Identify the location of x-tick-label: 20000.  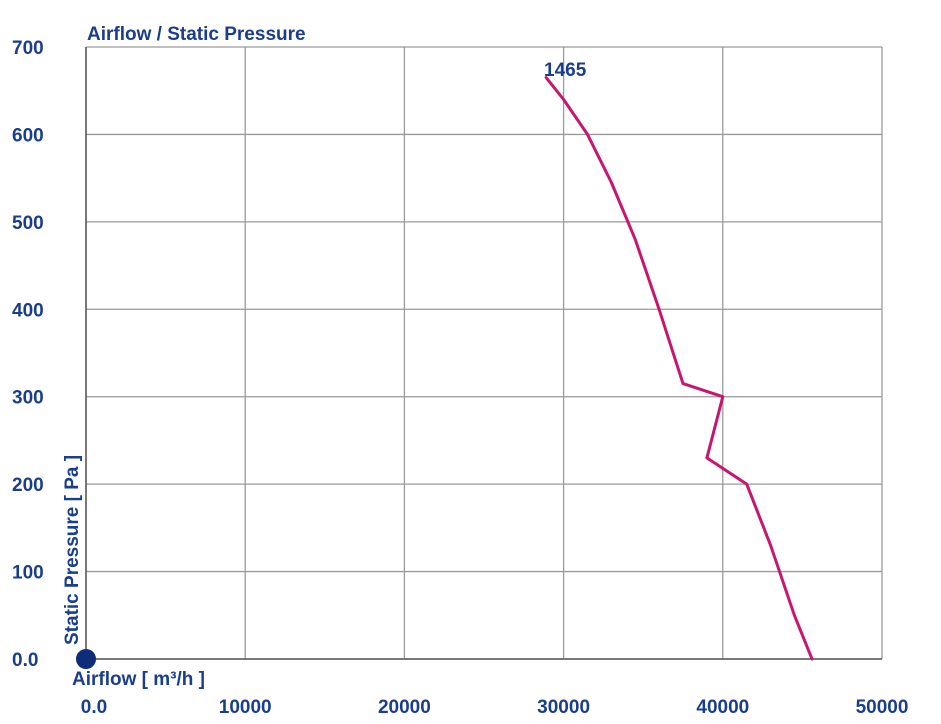
(404, 707).